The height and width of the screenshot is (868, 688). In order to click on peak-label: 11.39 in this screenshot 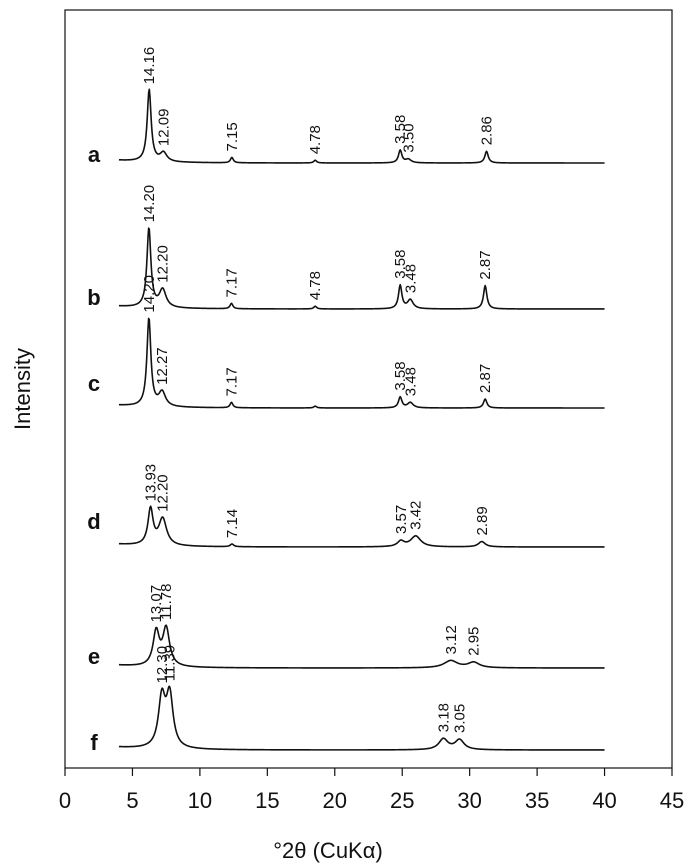, I will do `click(170, 663)`.